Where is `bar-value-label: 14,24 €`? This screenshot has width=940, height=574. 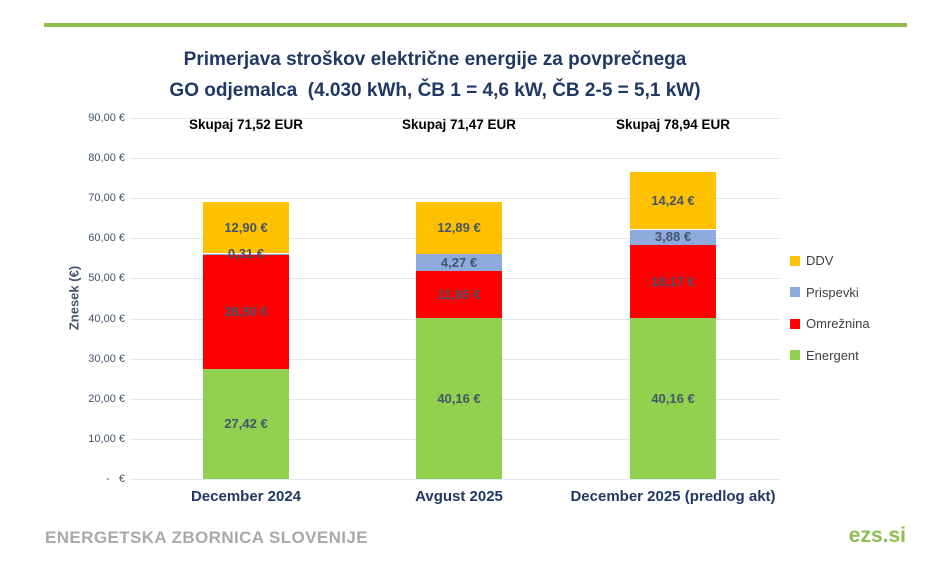 bar-value-label: 14,24 € is located at coordinates (673, 200).